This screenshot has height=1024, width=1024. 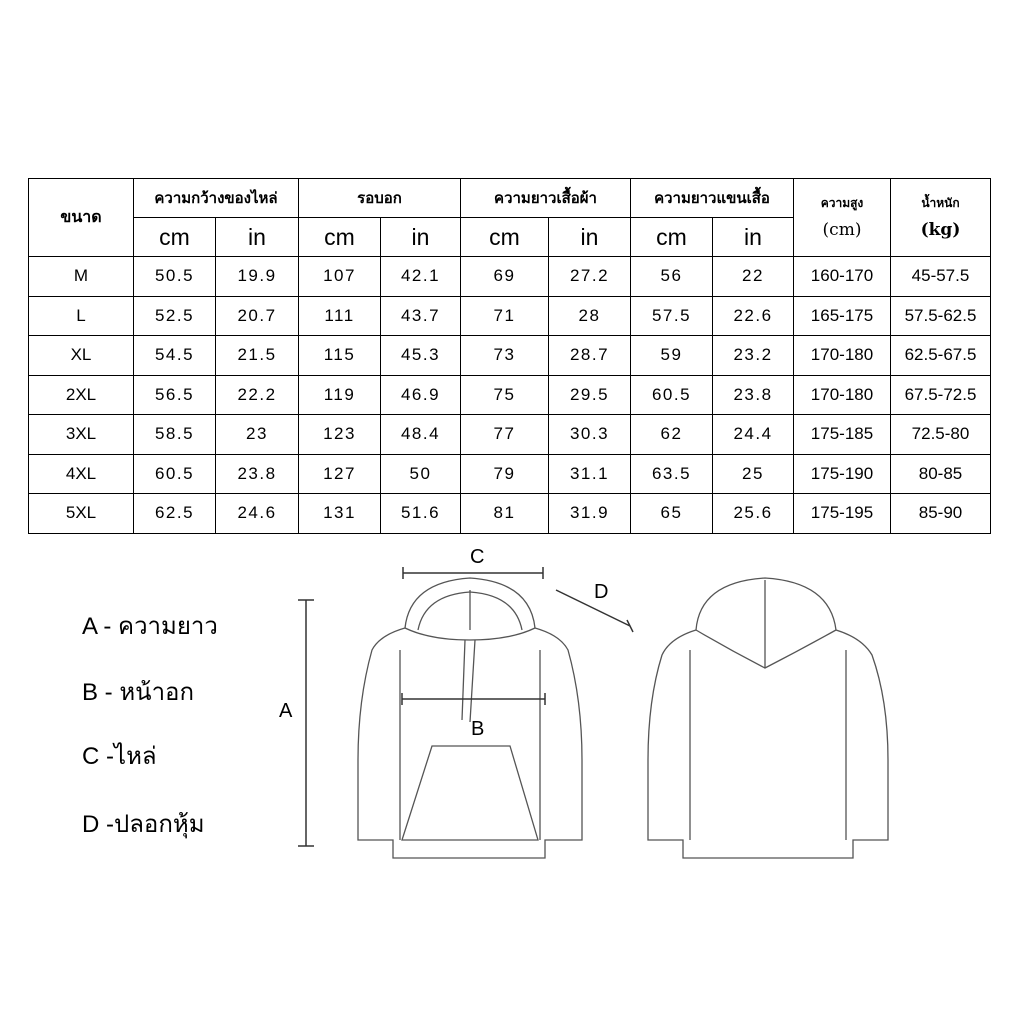 What do you see at coordinates (143, 824) in the screenshot?
I see `legend-d: D -ปลอกหุ้ม` at bounding box center [143, 824].